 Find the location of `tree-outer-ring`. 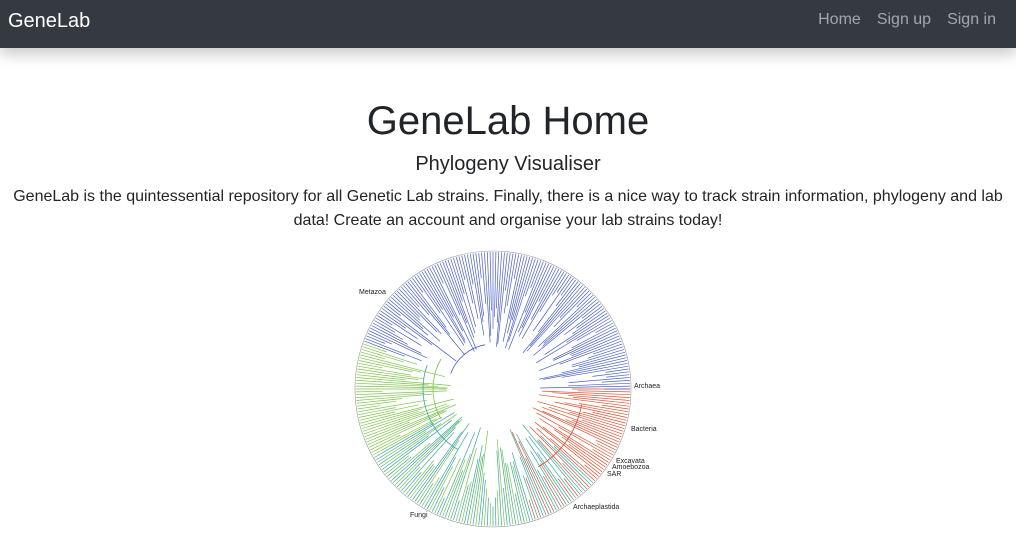

tree-outer-ring is located at coordinates (493, 389).